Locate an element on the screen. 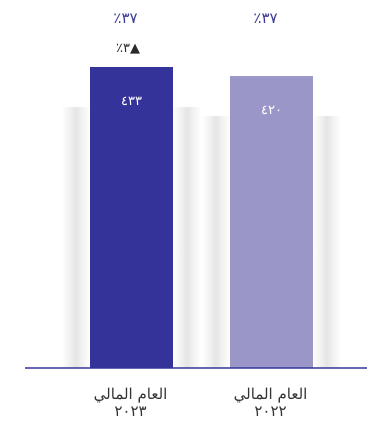 Image resolution: width=367 pixels, height=428 pixels. category-label: ٢٠٢٢ is located at coordinates (270, 411).